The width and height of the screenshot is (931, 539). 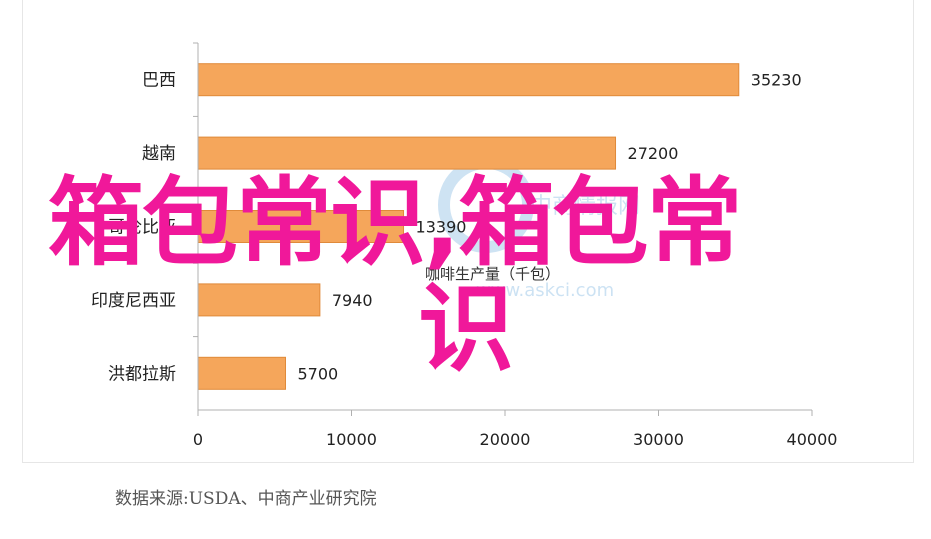 What do you see at coordinates (159, 81) in the screenshot?
I see `category-label: 巴西` at bounding box center [159, 81].